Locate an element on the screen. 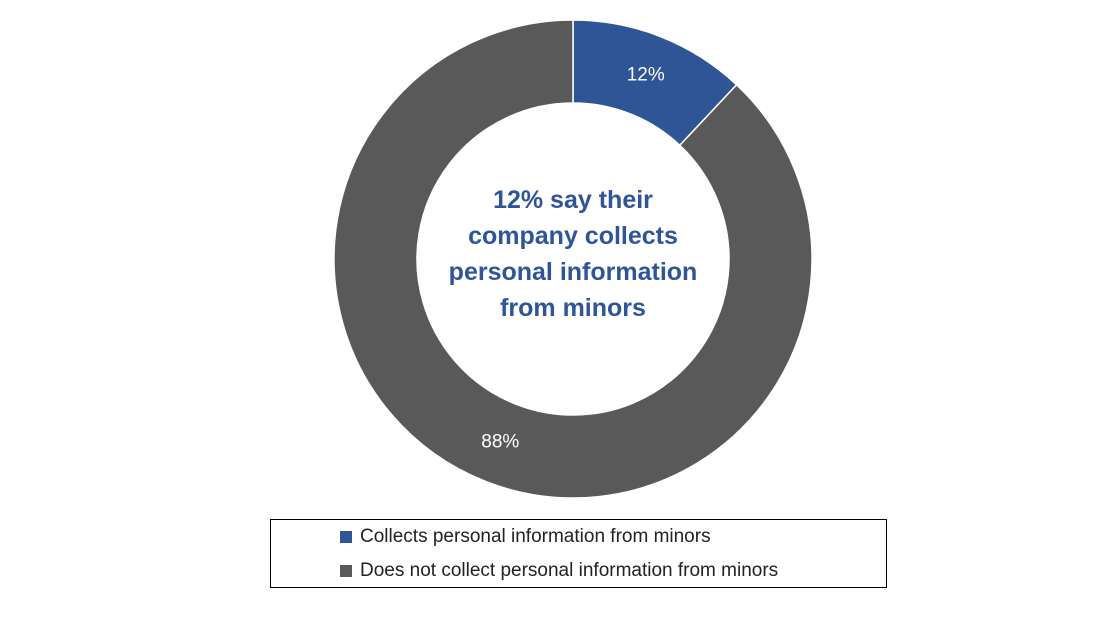 This screenshot has height=618, width=1108. center-annotation-line: personal information is located at coordinates (573, 272).